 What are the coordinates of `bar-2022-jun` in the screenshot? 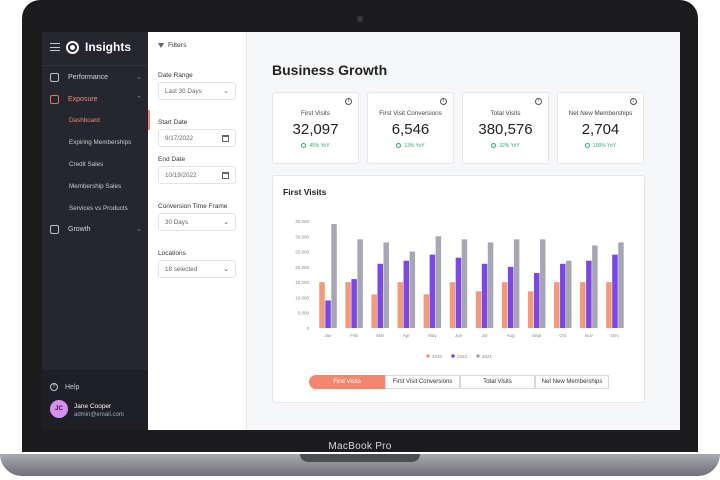 It's located at (458, 292).